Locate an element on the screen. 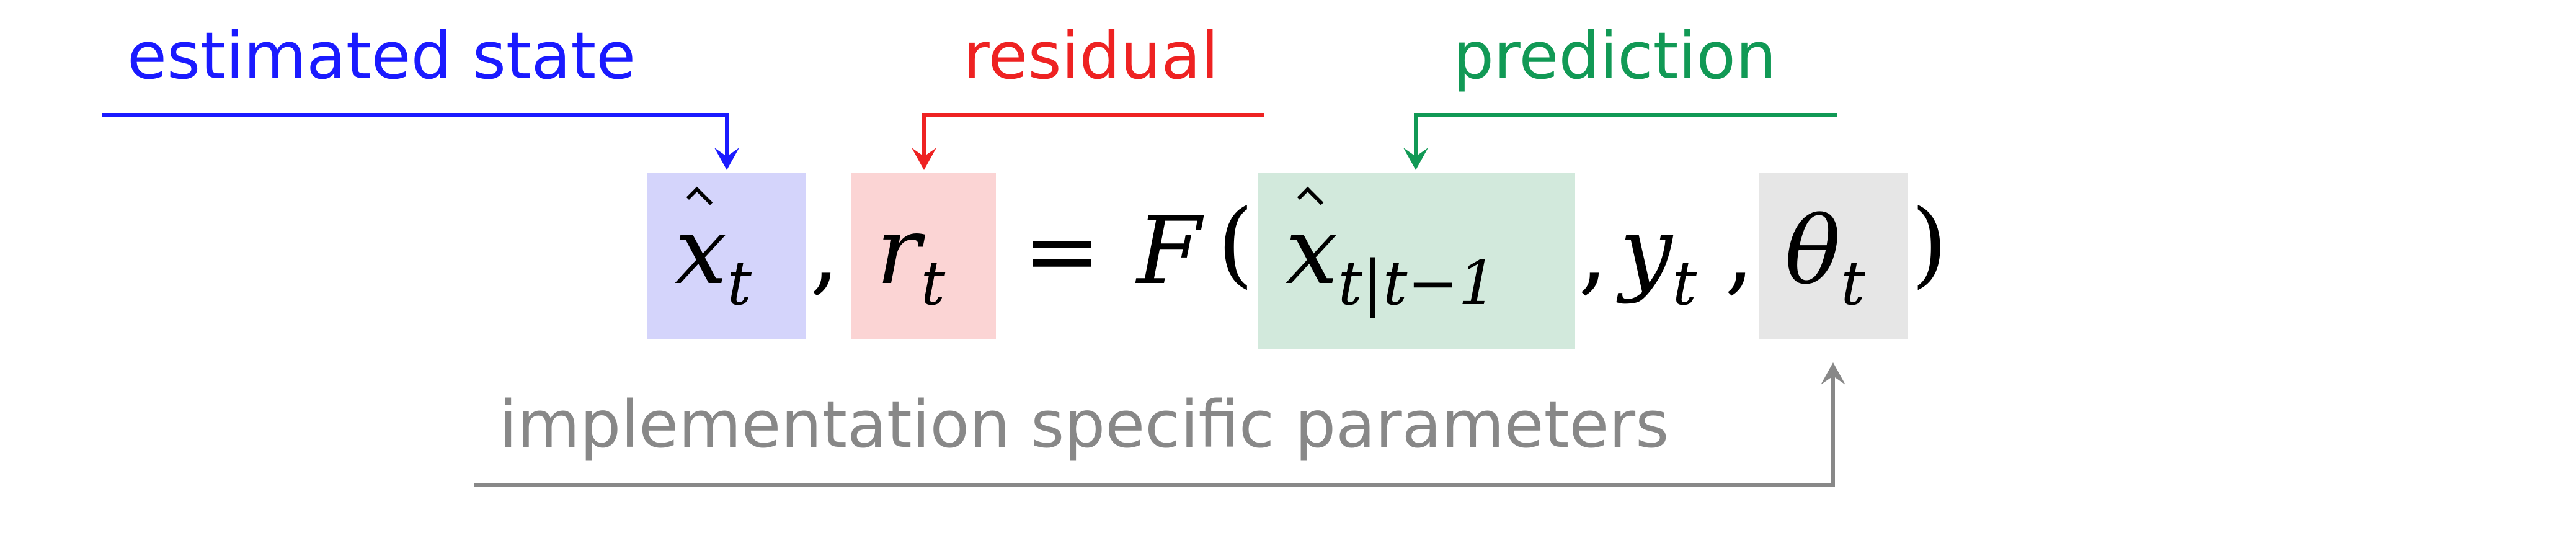 Image resolution: width=2576 pixels, height=535 pixels. parameter-highlight is located at coordinates (1833, 256).